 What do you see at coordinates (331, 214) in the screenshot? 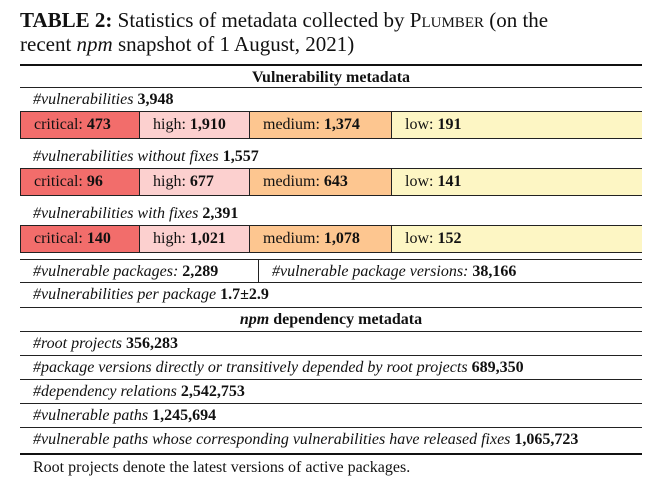
I see `group-row: #vulnerabilities with fixes 2,391` at bounding box center [331, 214].